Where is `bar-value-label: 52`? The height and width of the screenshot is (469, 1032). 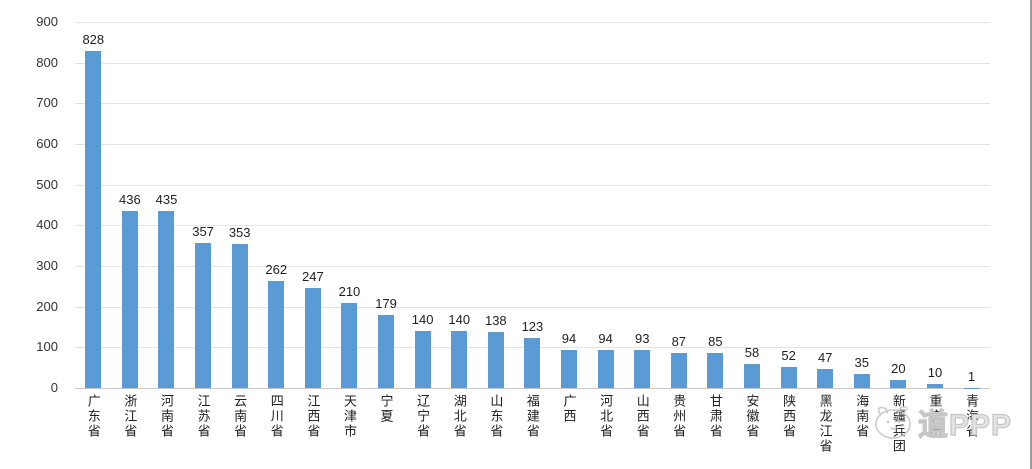 bar-value-label: 52 is located at coordinates (788, 355).